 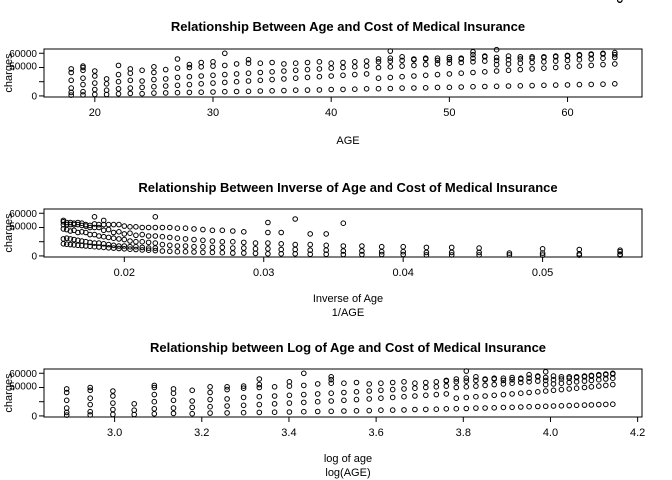 I want to click on y-tick-label: 50000, so click(x=23, y=226).